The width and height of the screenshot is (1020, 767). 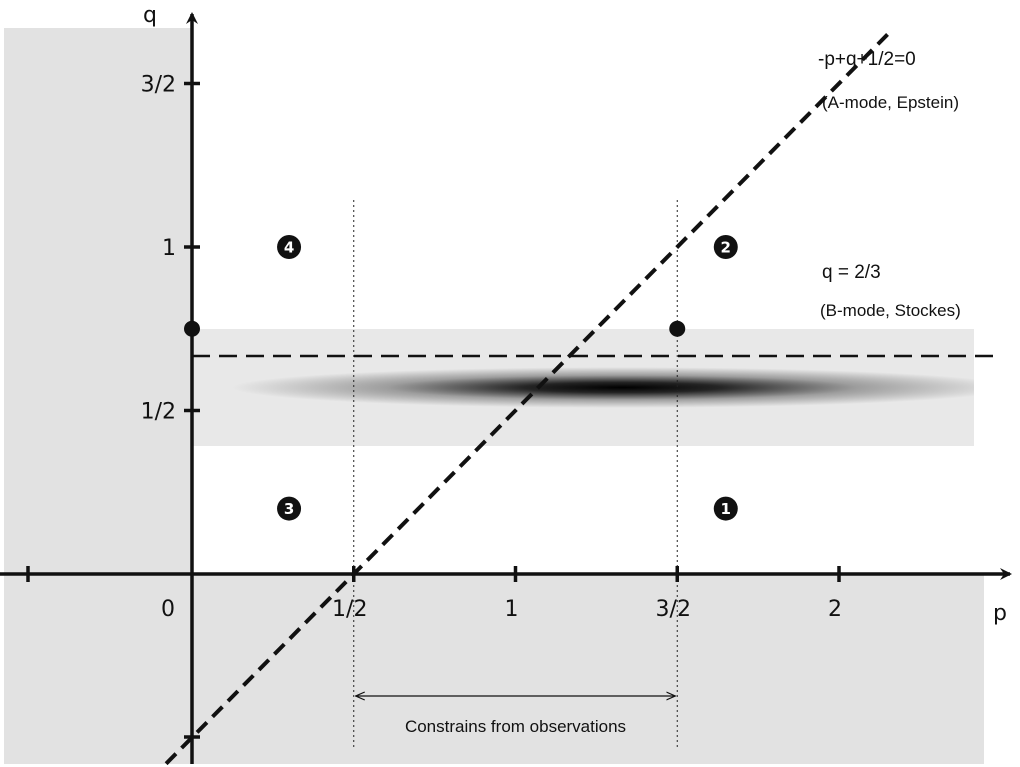 I want to click on p-axis-label: p, so click(x=1000, y=613).